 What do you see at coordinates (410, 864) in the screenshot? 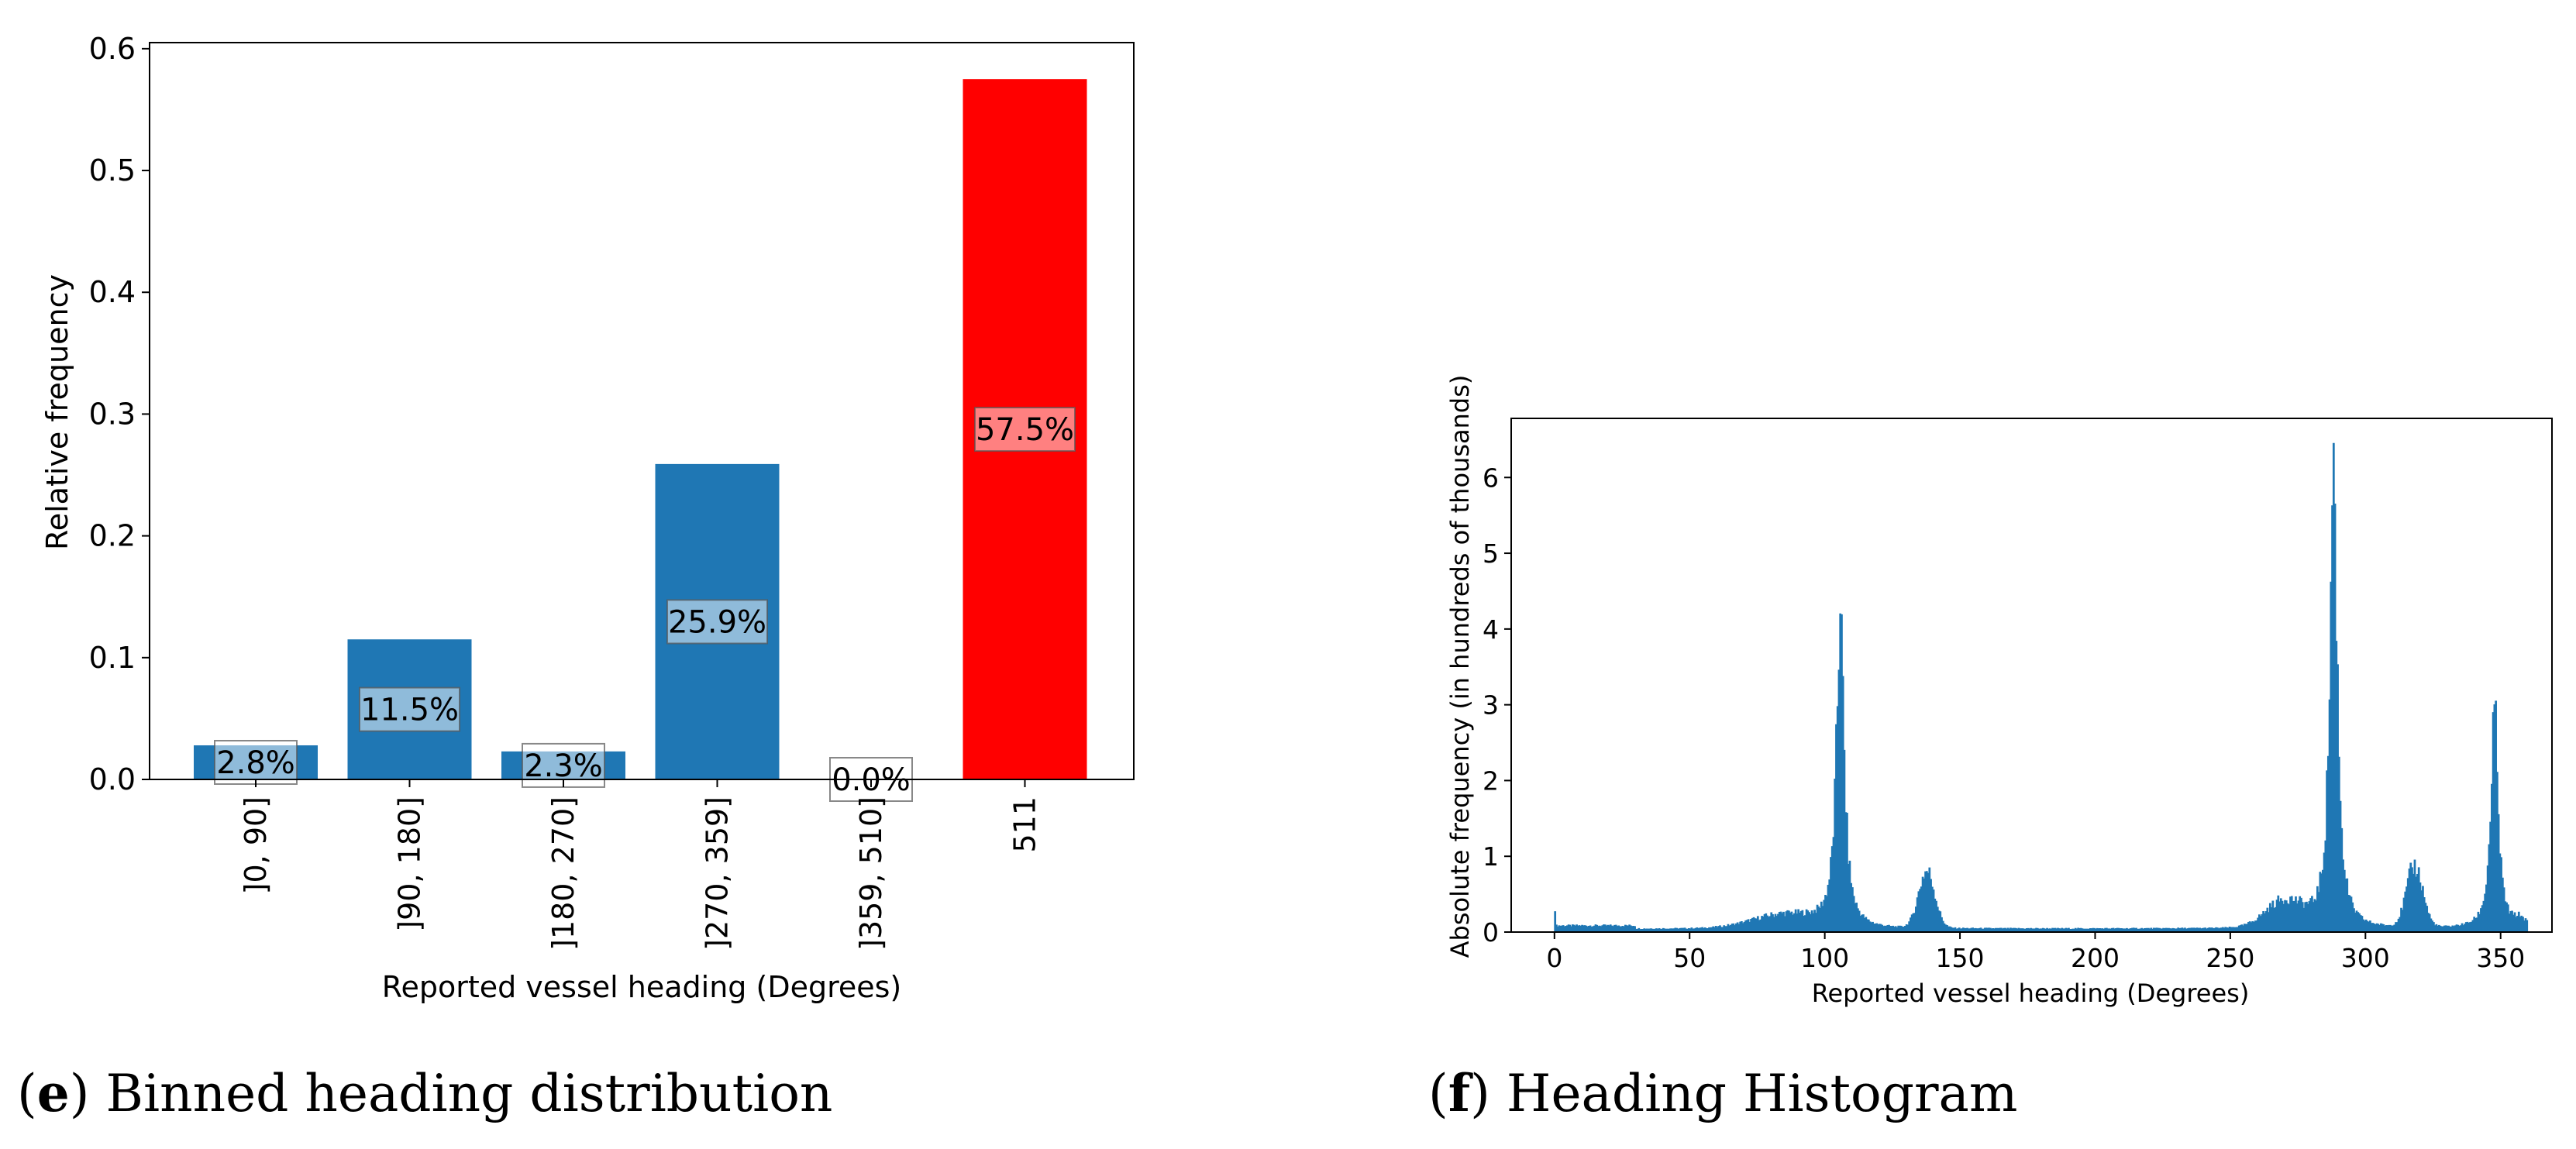
I see `x-tick-label: ]90, 180]` at bounding box center [410, 864].